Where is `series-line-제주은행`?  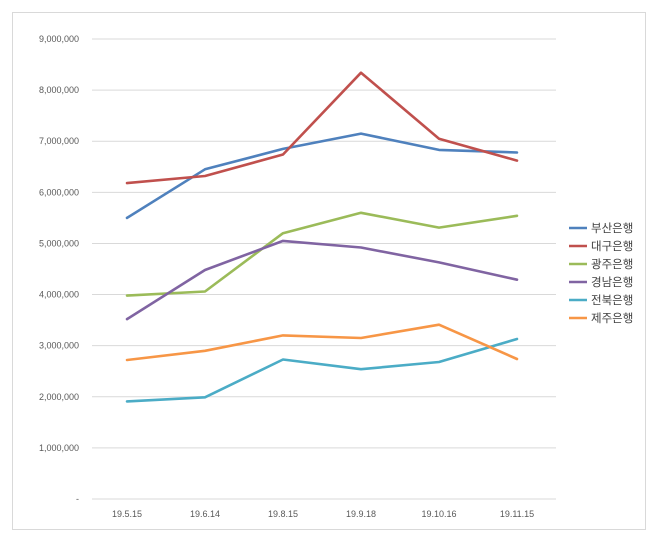
series-line-제주은행 is located at coordinates (322, 342).